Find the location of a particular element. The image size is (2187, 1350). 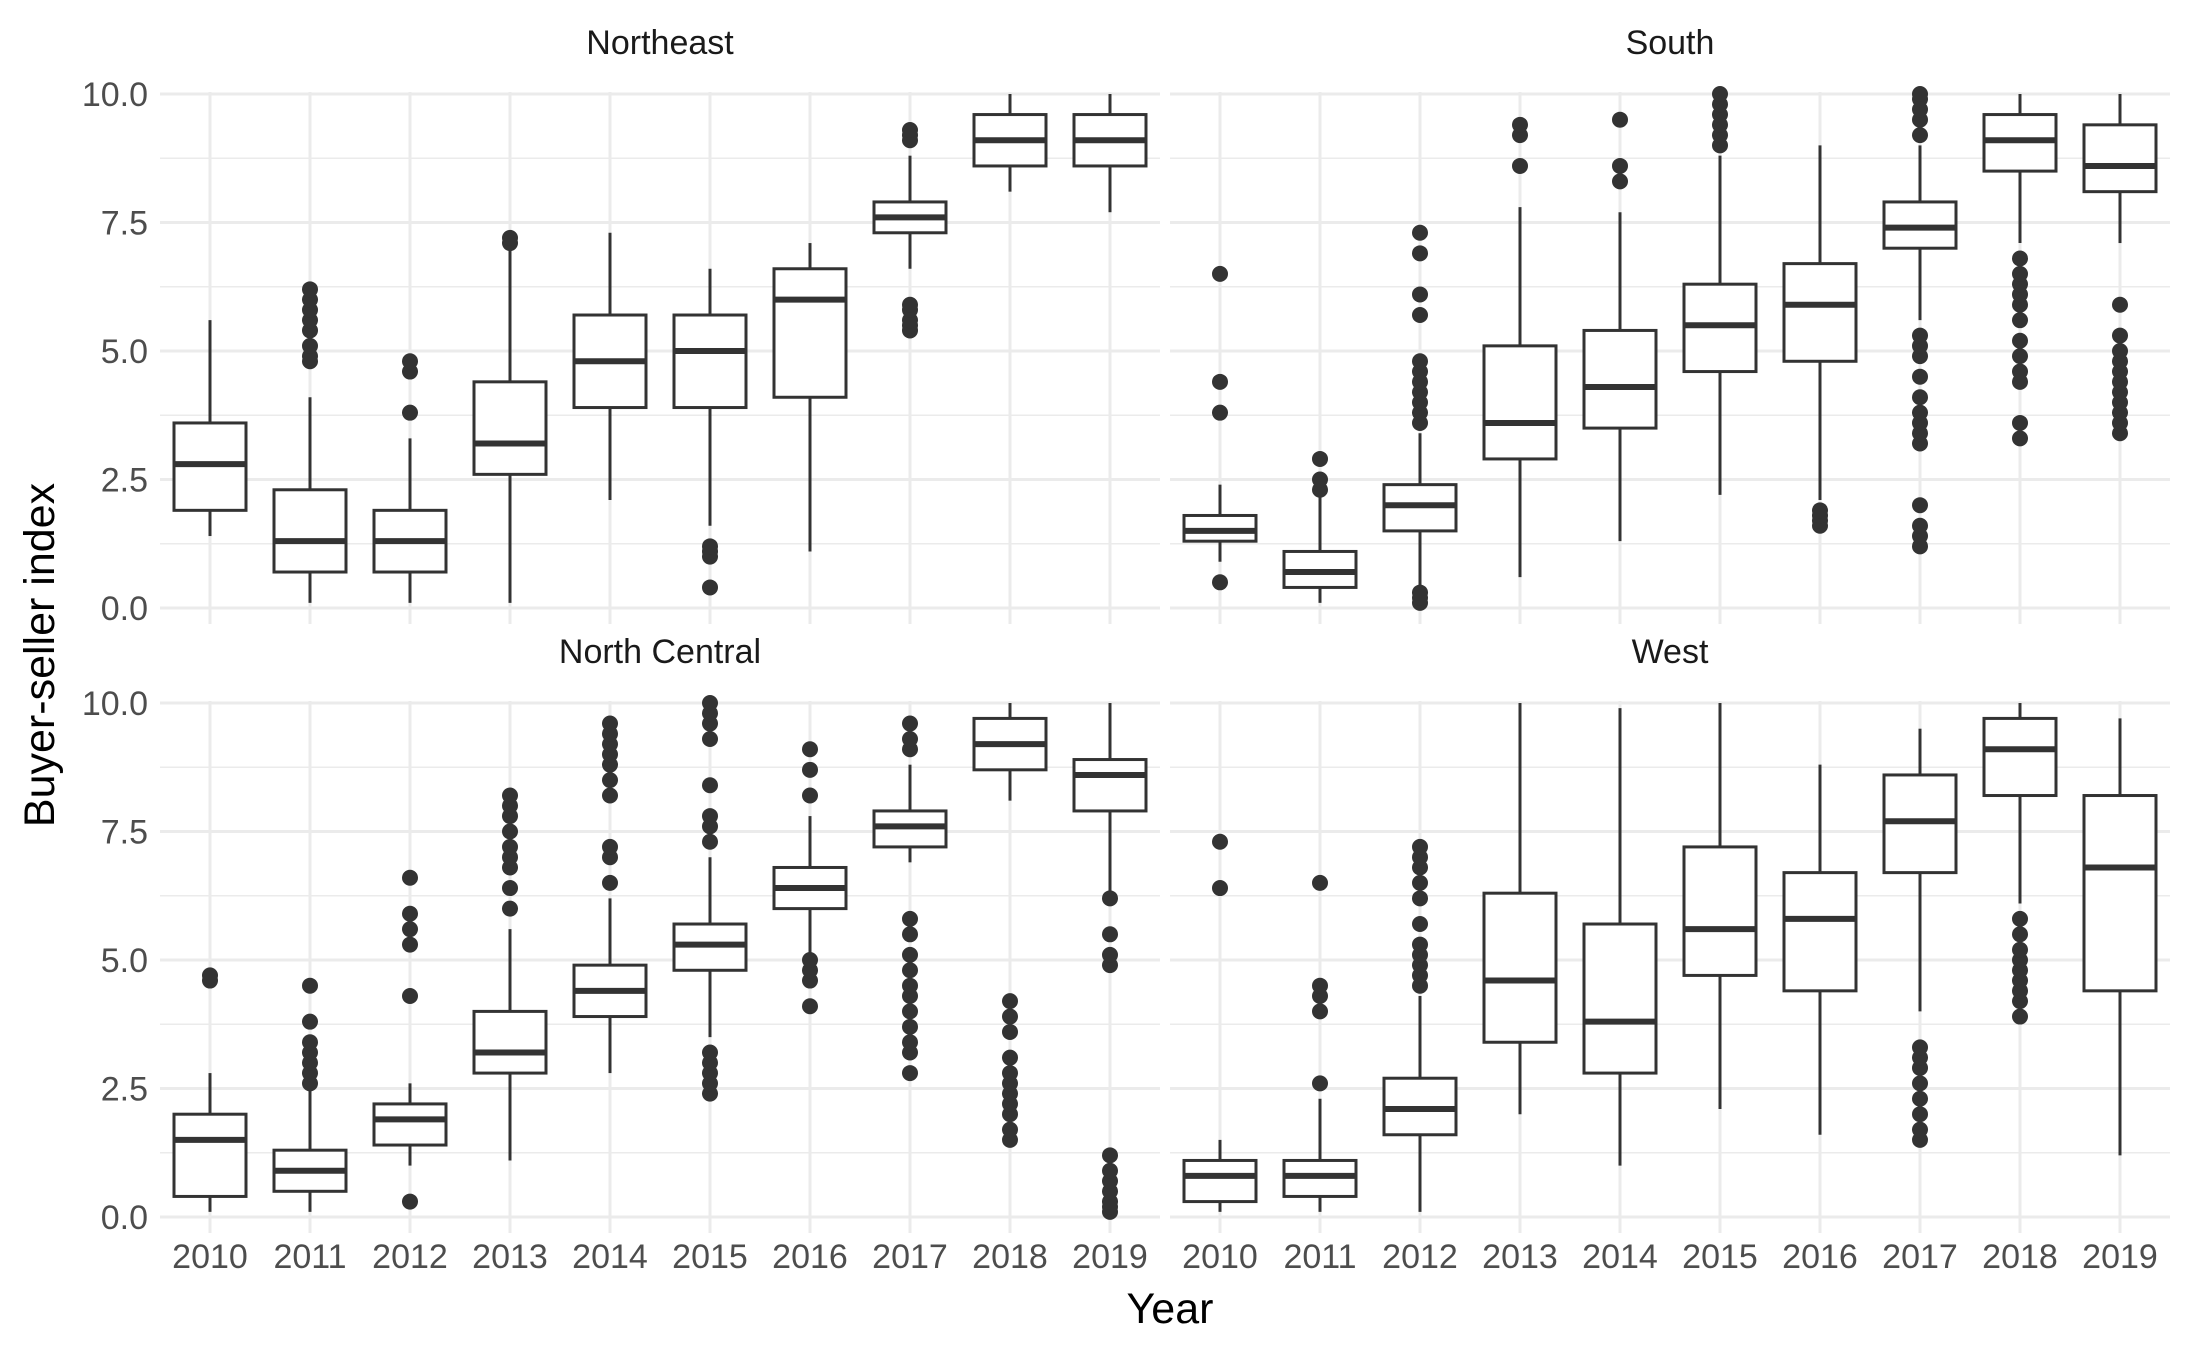

west-box-2010 is located at coordinates (1220, 1181).